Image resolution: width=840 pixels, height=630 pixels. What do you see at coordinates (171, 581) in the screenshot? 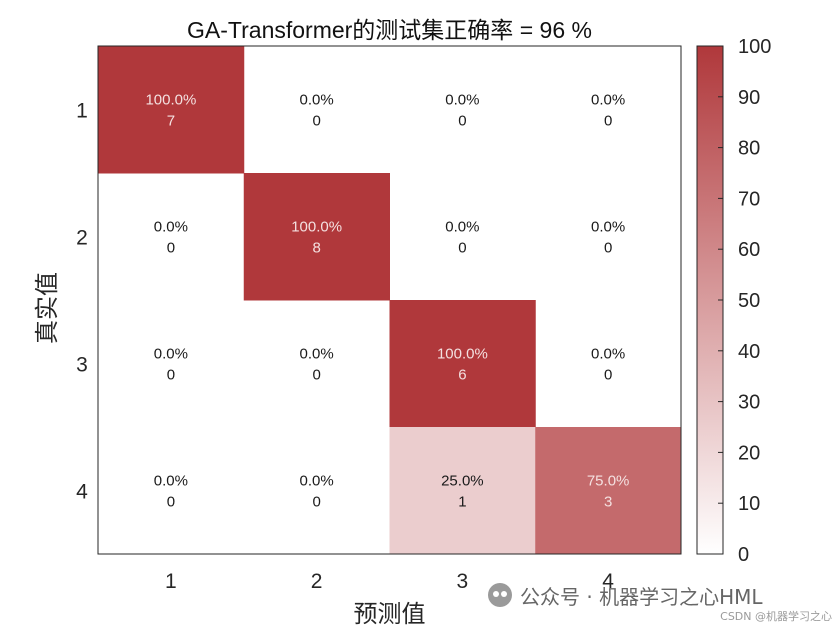
I see `x-tick-label: 1` at bounding box center [171, 581].